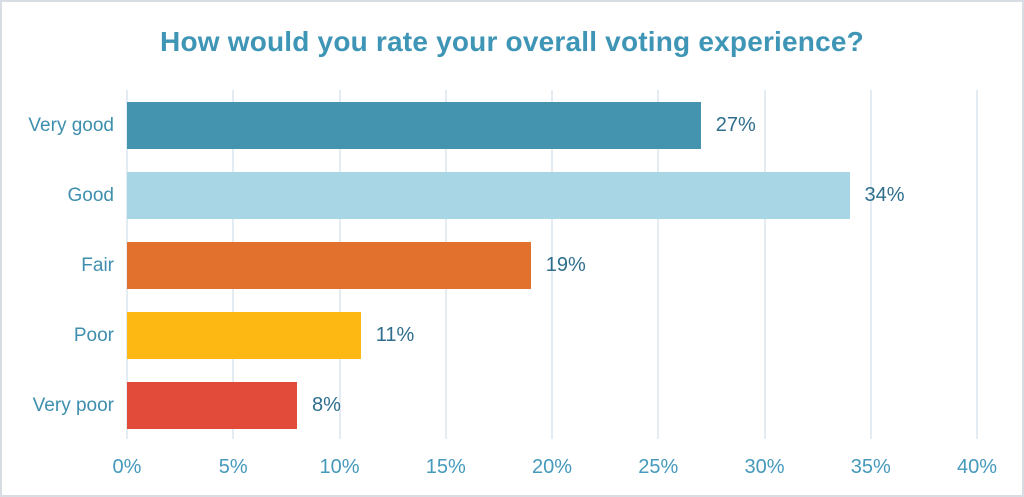 This screenshot has height=497, width=1024. I want to click on x-tick-label: 20%, so click(552, 467).